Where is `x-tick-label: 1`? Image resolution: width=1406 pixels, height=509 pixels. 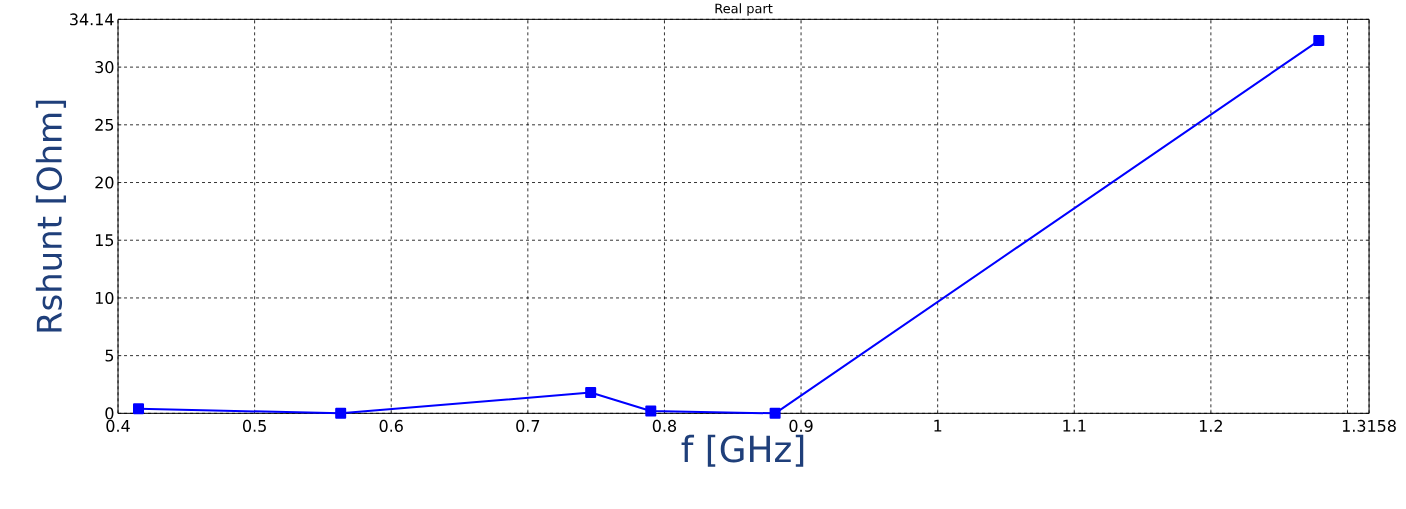 x-tick-label: 1 is located at coordinates (938, 425).